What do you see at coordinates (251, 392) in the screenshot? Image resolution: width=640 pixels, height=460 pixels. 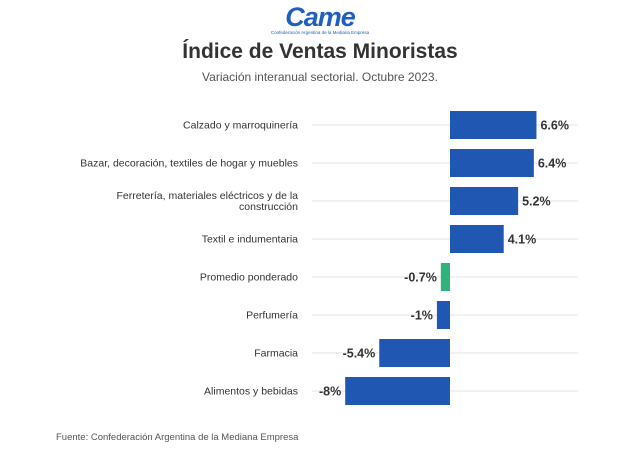 I see `category-label: Alimentos y bebidas` at bounding box center [251, 392].